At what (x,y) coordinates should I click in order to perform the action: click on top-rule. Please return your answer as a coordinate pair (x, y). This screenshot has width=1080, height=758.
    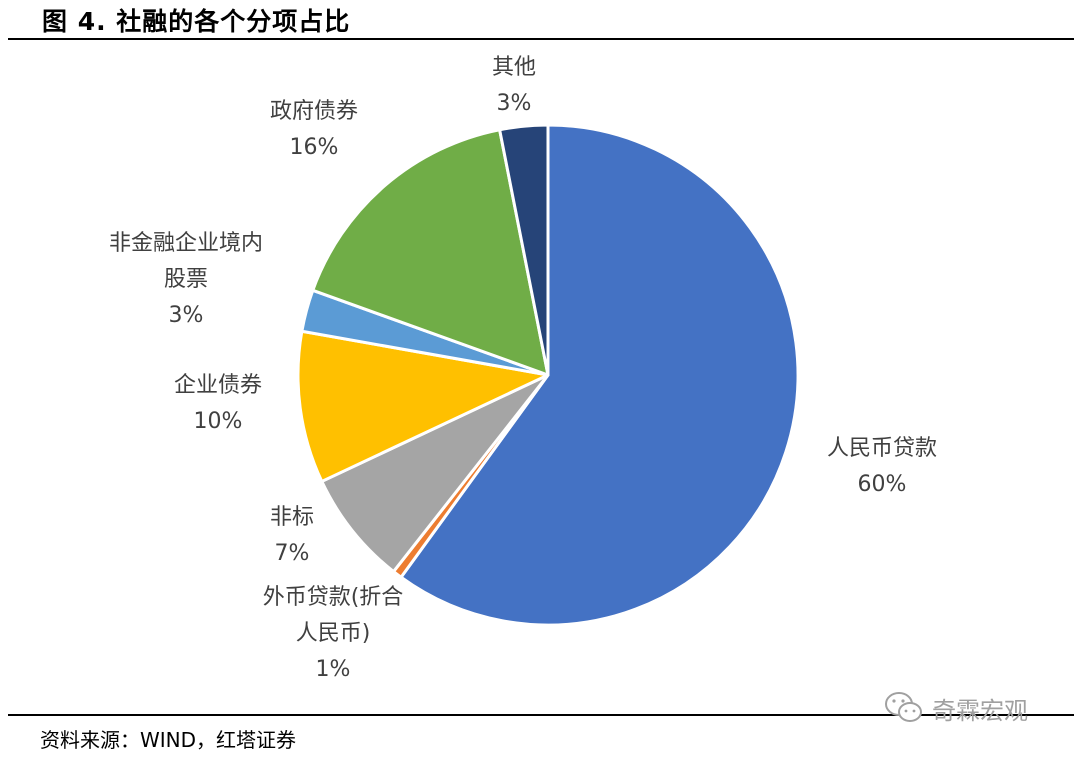
    Looking at the image, I should click on (541, 39).